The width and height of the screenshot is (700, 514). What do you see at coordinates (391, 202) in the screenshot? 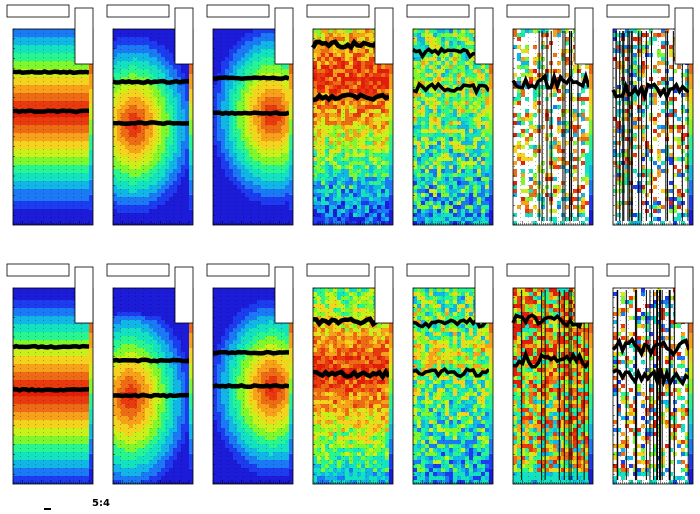
I see `scale-segment` at bounding box center [391, 202].